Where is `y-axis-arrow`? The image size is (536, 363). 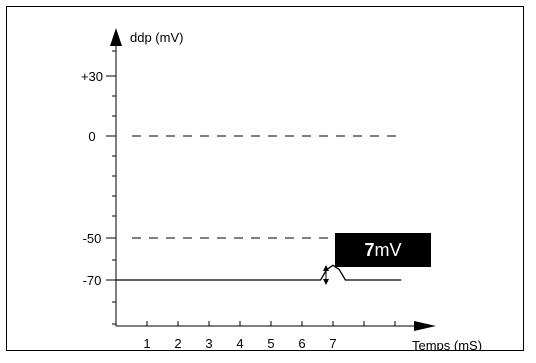 y-axis-arrow is located at coordinates (116, 37).